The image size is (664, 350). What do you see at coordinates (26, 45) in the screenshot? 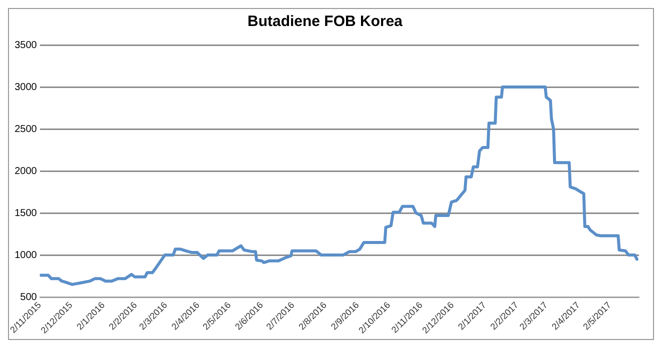
I see `y-tick-label: 3500` at bounding box center [26, 45].